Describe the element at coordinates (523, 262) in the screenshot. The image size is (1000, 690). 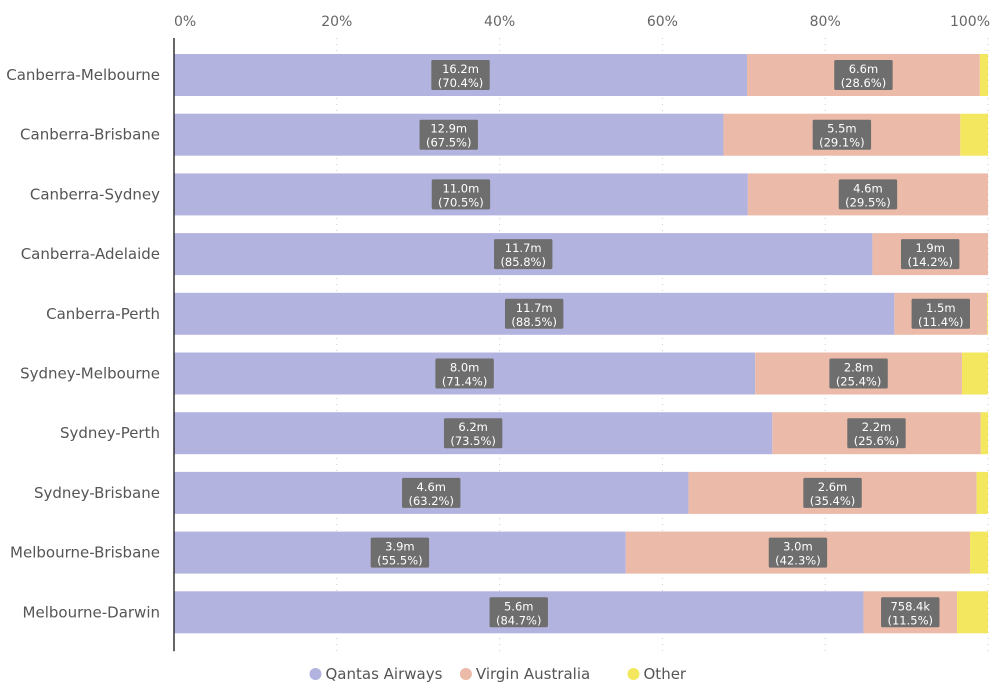
I see `data-label-percent: (85.8%)` at that location.